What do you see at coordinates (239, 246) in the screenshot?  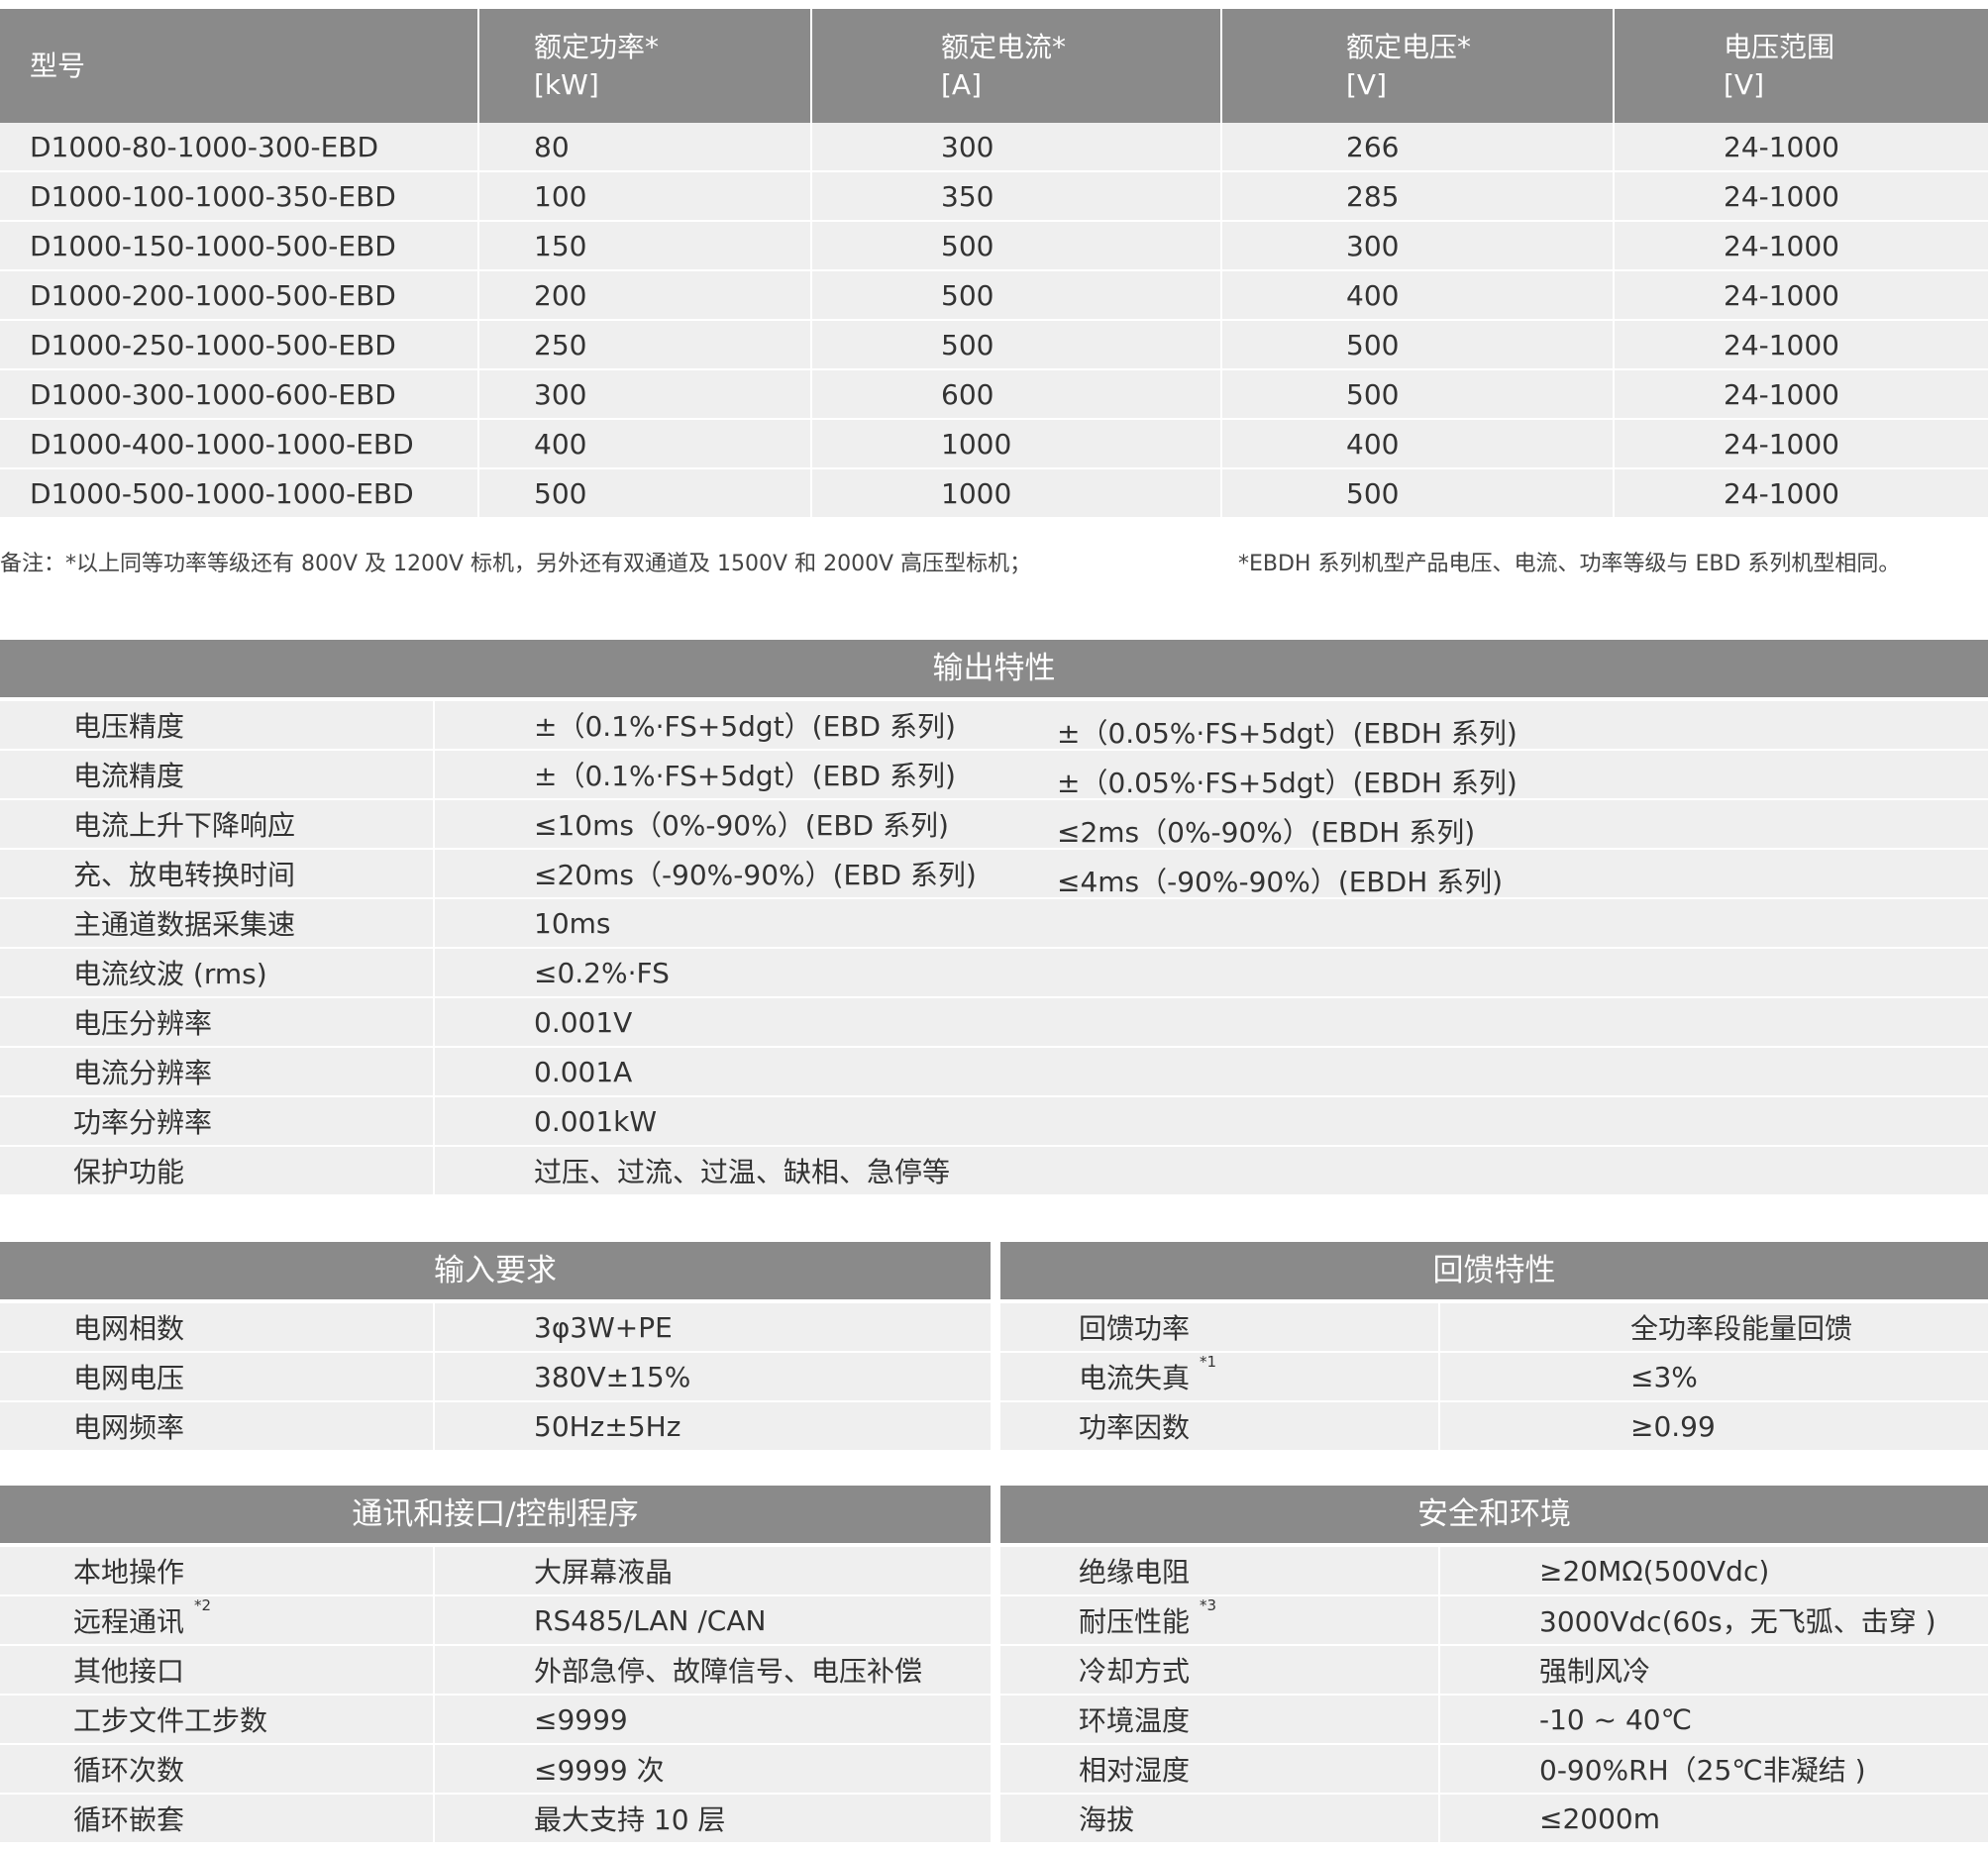 I see `table-cell: D1000-150-1000-500-EBD` at bounding box center [239, 246].